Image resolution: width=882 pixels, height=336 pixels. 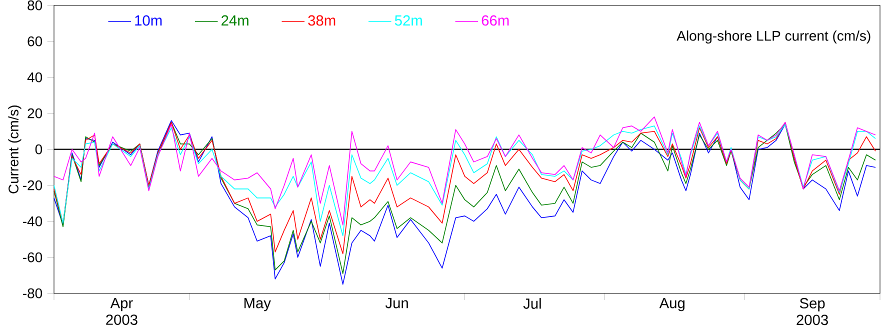 I want to click on annotation: Along-shore LLP current (cm/s), so click(x=773, y=37).